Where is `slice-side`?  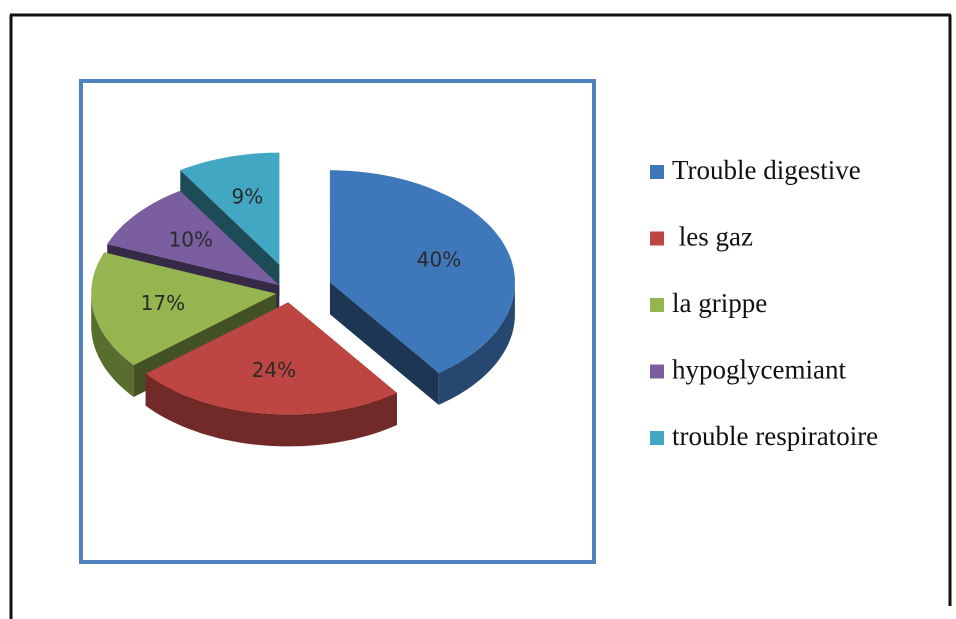 slice-side is located at coordinates (384, 343).